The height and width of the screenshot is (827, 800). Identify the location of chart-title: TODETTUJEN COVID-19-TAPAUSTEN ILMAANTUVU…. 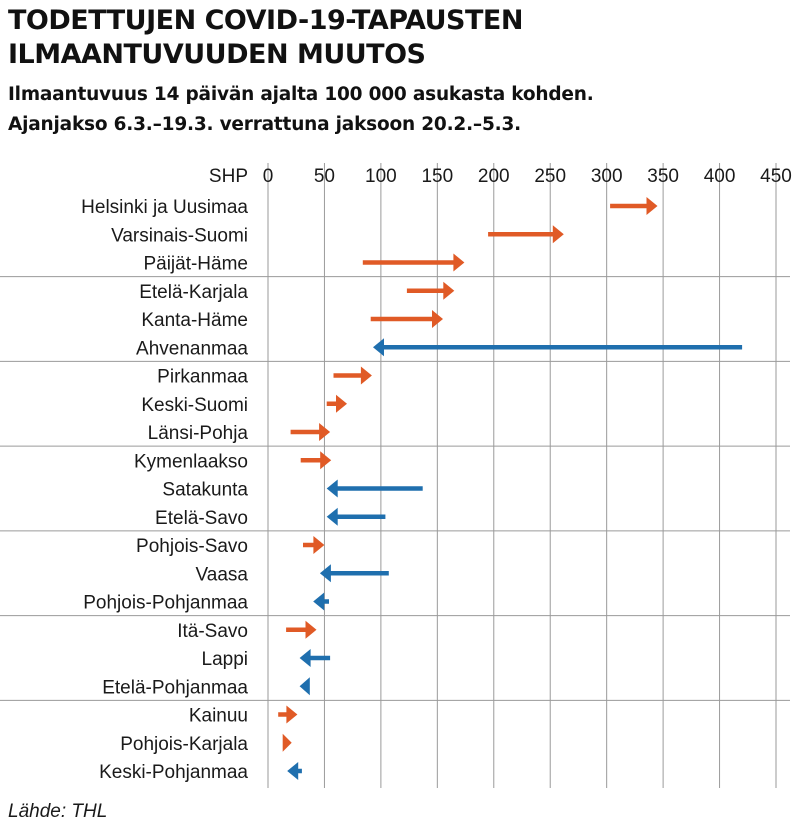
(398, 38).